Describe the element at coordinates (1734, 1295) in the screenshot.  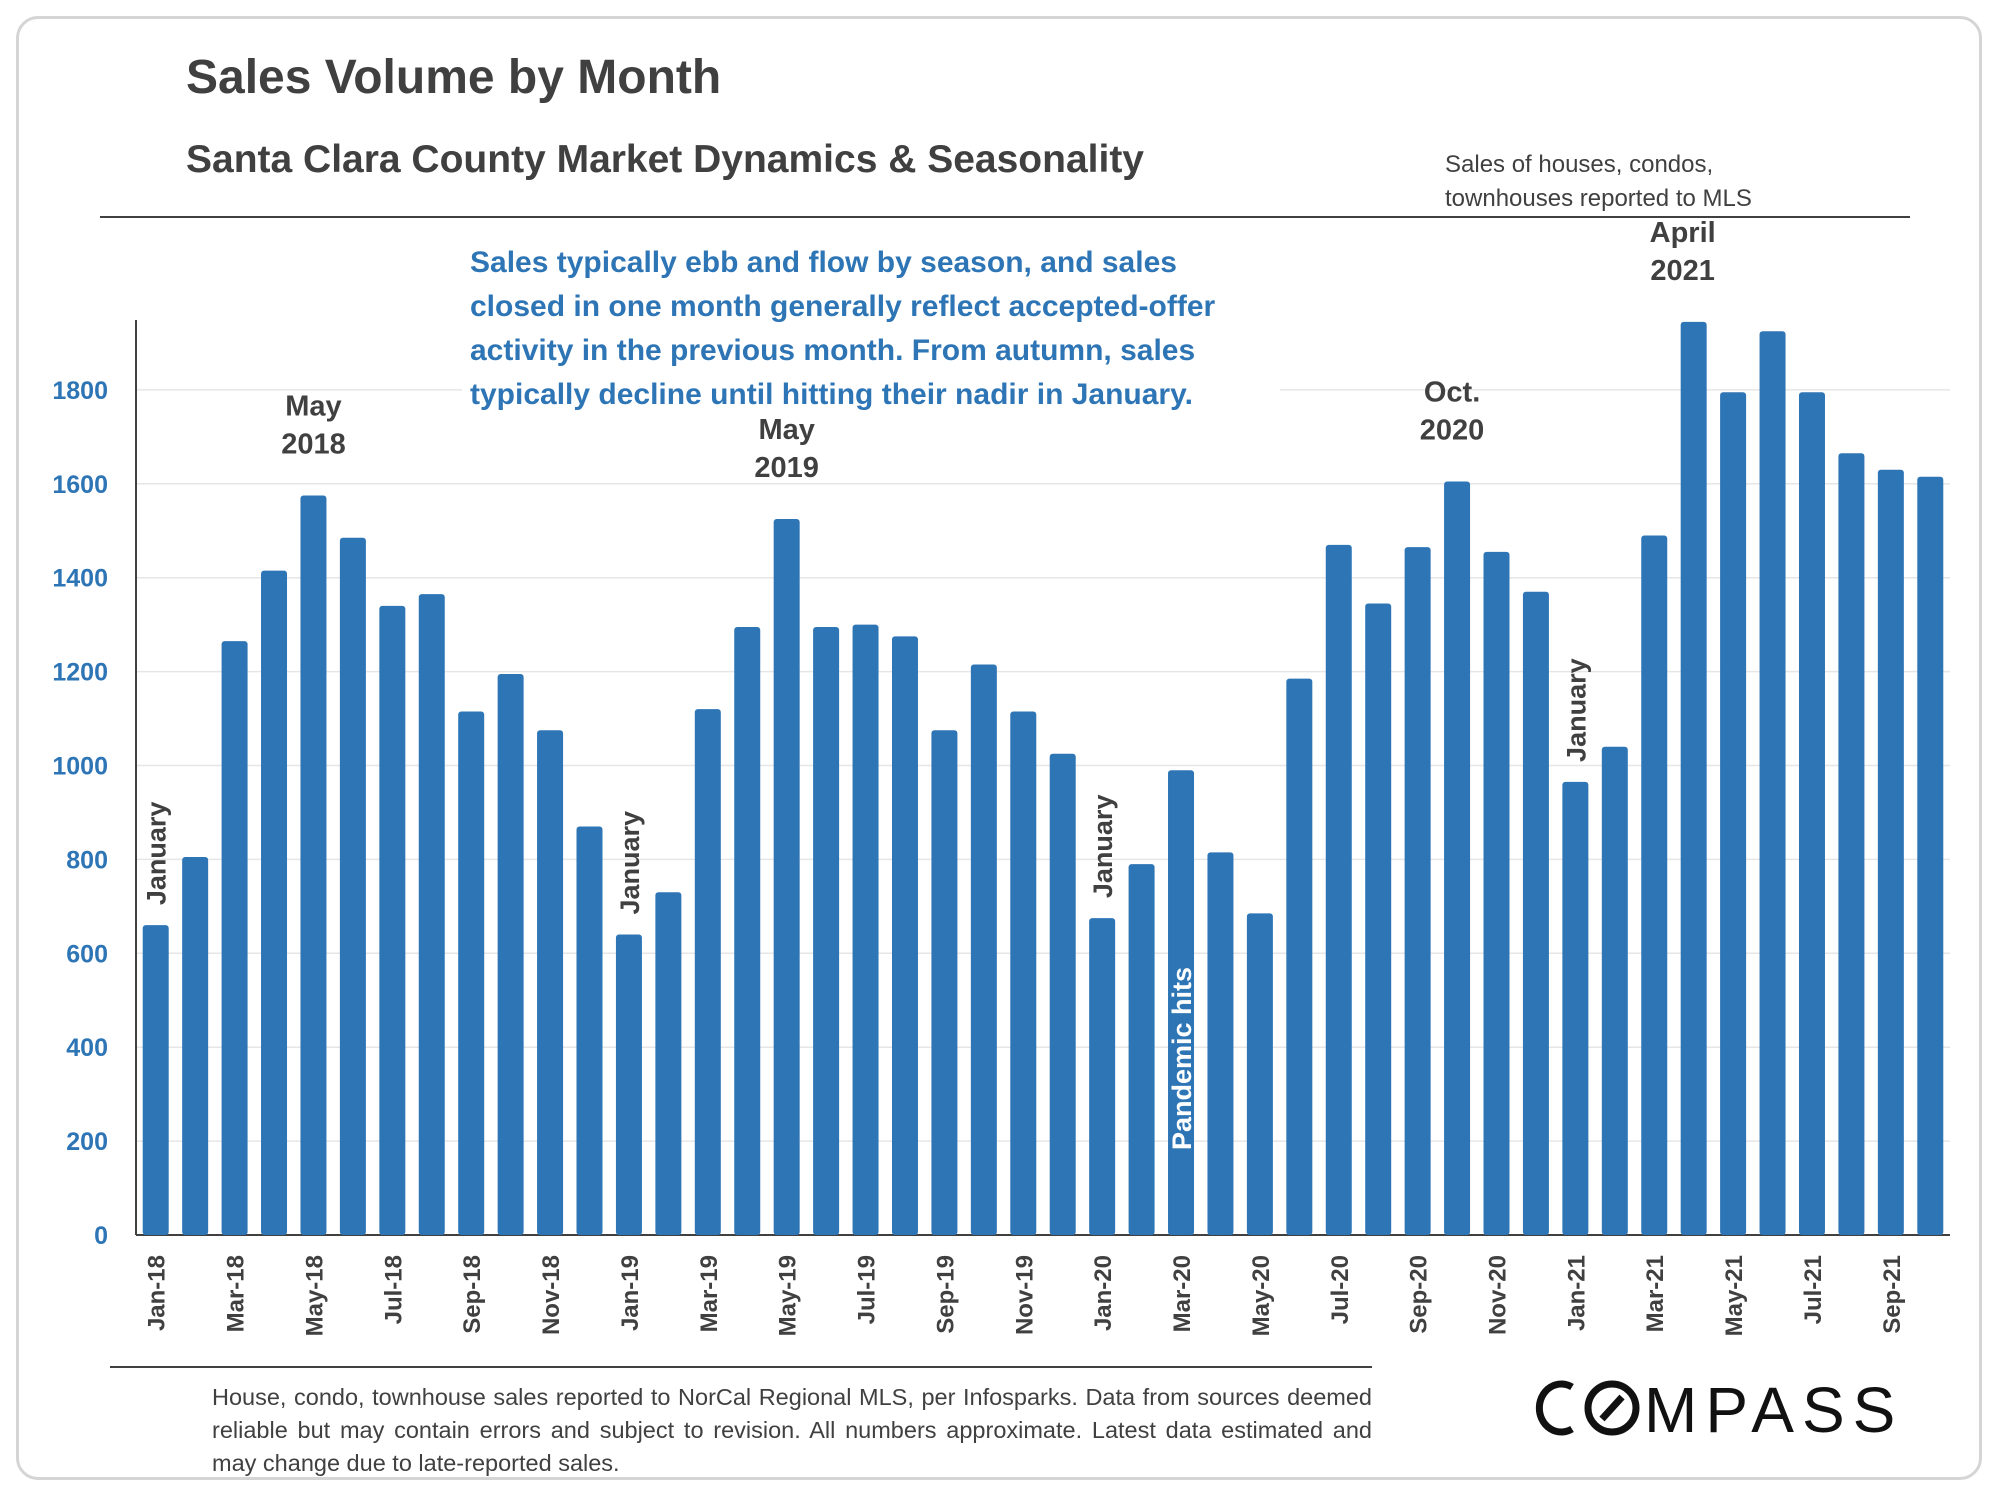
I see `x-tick-label: May-21` at that location.